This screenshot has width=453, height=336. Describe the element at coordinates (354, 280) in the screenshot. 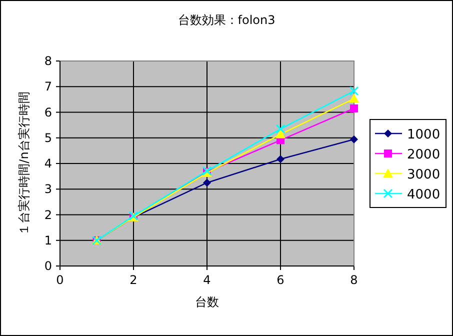

I see `x-tick-label: 8` at that location.